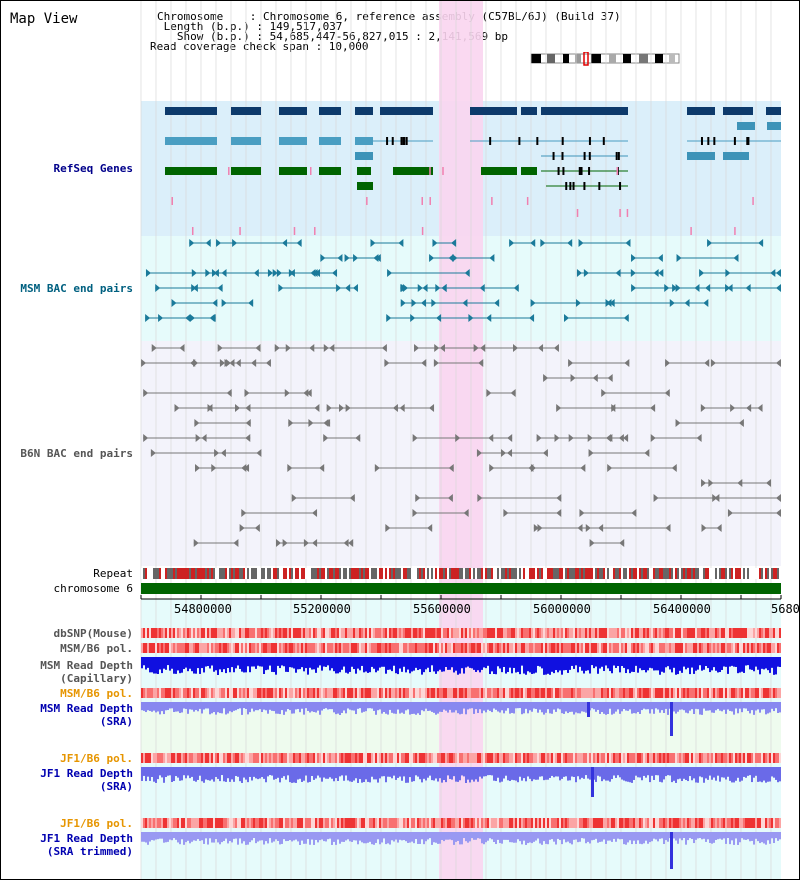 The height and width of the screenshot is (880, 800). What do you see at coordinates (93, 633) in the screenshot?
I see `label-dbsnp: dbSNP(Mouse)` at bounding box center [93, 633].